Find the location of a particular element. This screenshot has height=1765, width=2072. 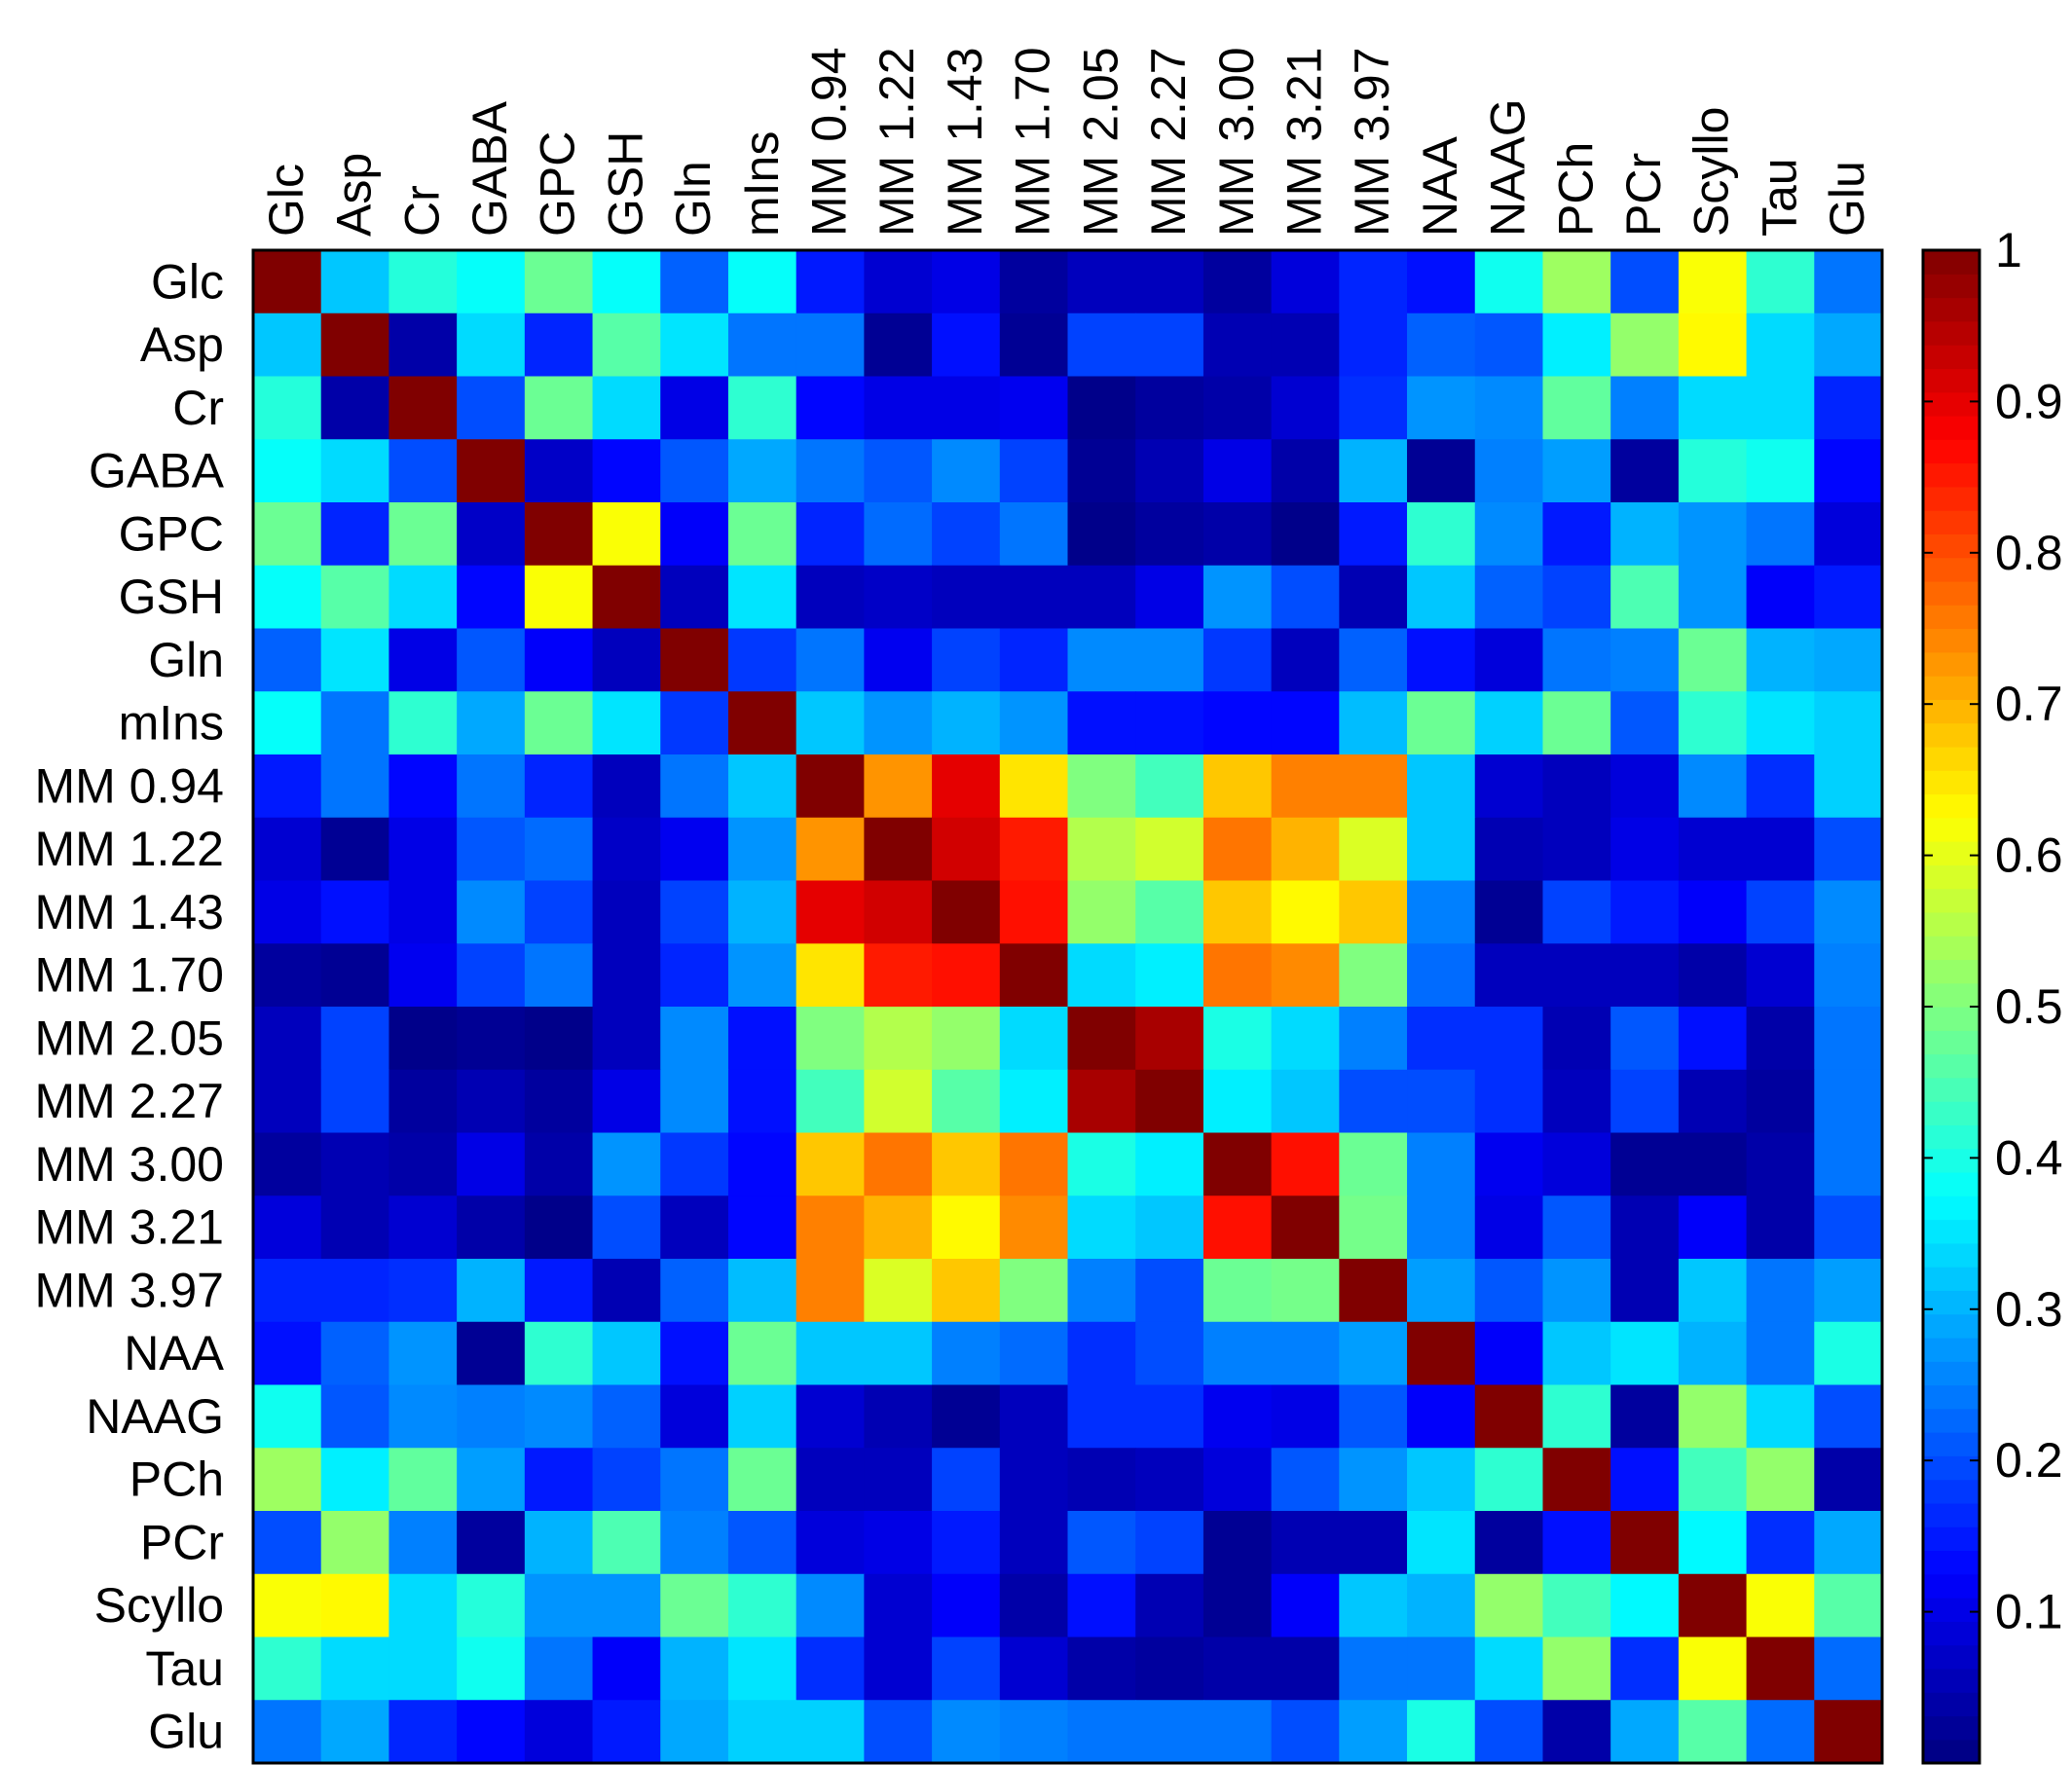

row-label: GABA is located at coordinates (157, 471).